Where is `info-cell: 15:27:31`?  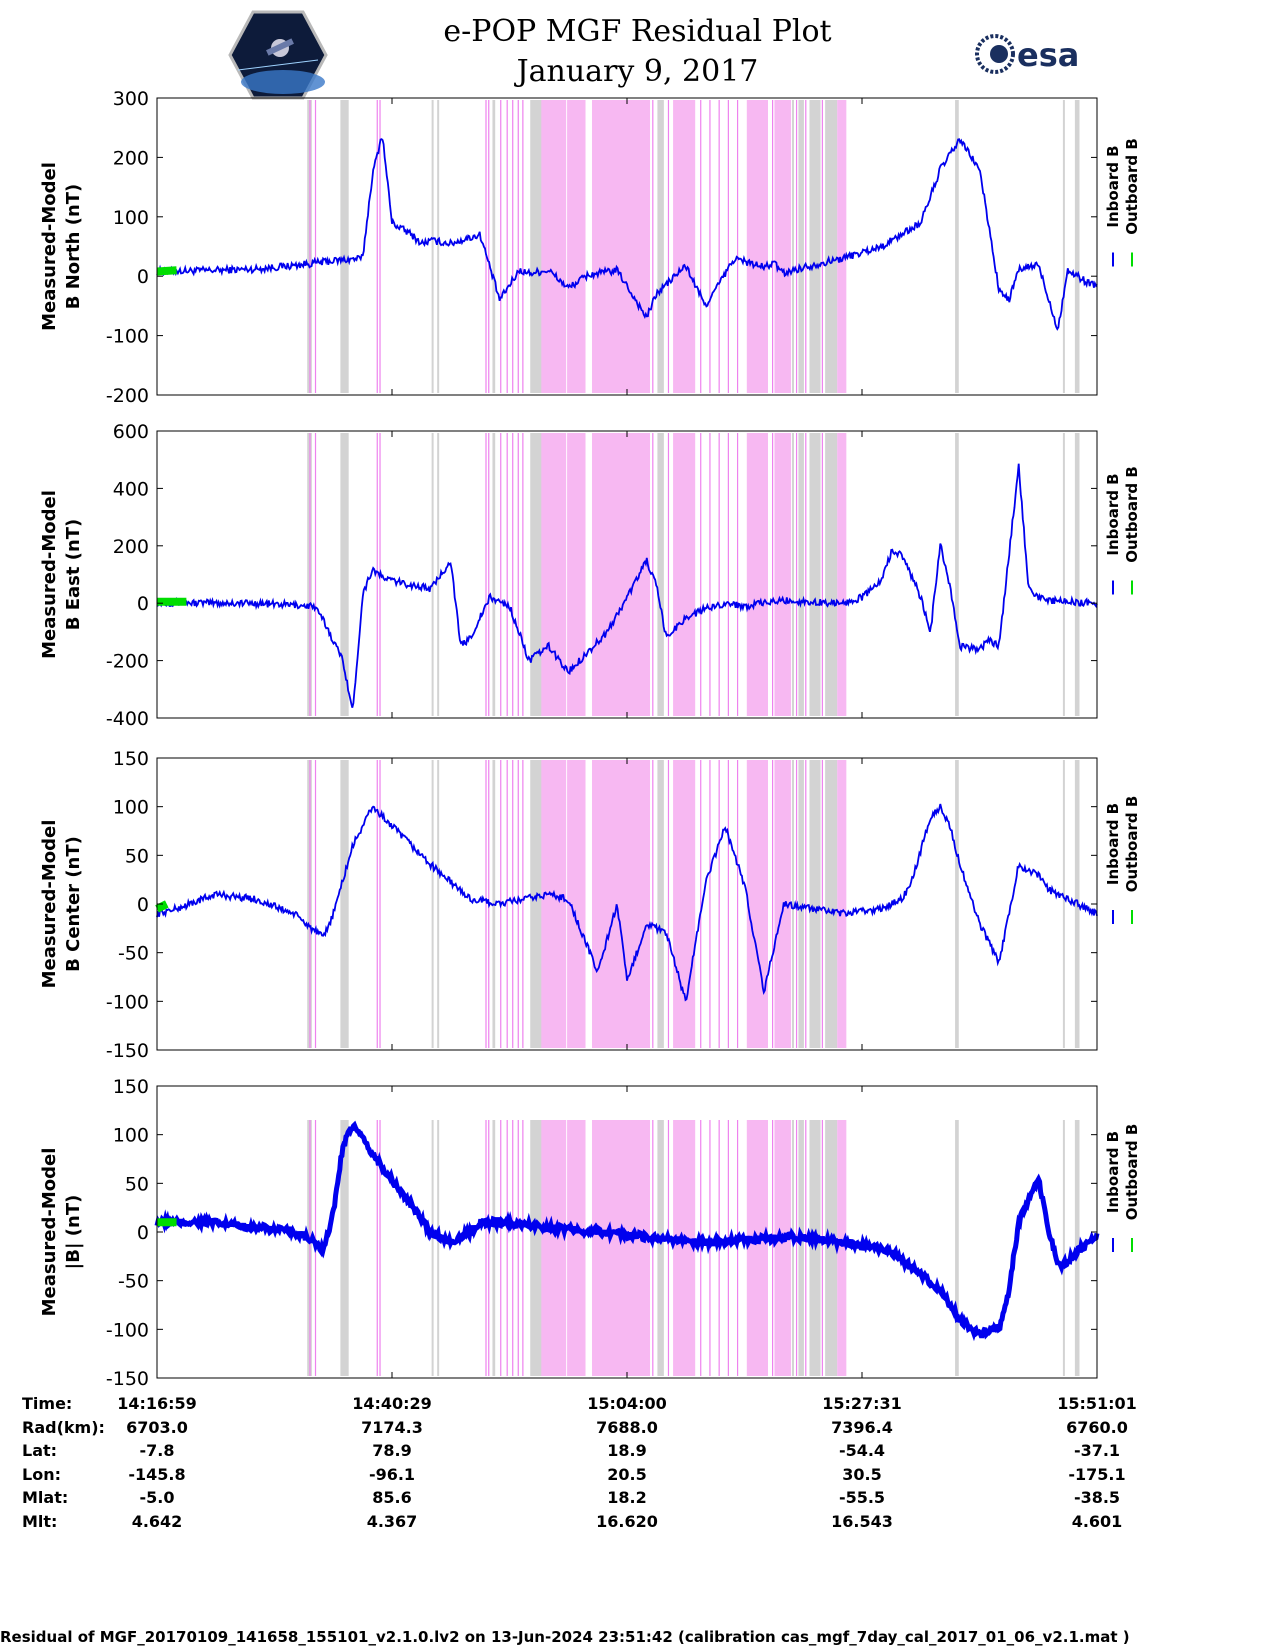
info-cell: 15:27:31 is located at coordinates (862, 1403).